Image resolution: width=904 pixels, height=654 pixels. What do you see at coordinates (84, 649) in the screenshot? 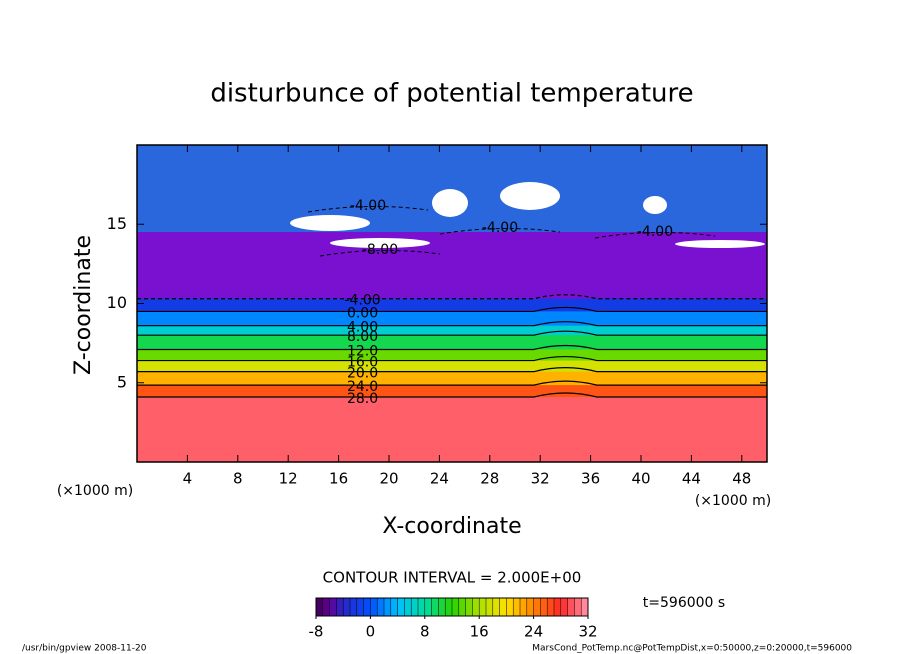
I see `footer-left: /usr/bin/gpview 2008-11-20` at bounding box center [84, 649].